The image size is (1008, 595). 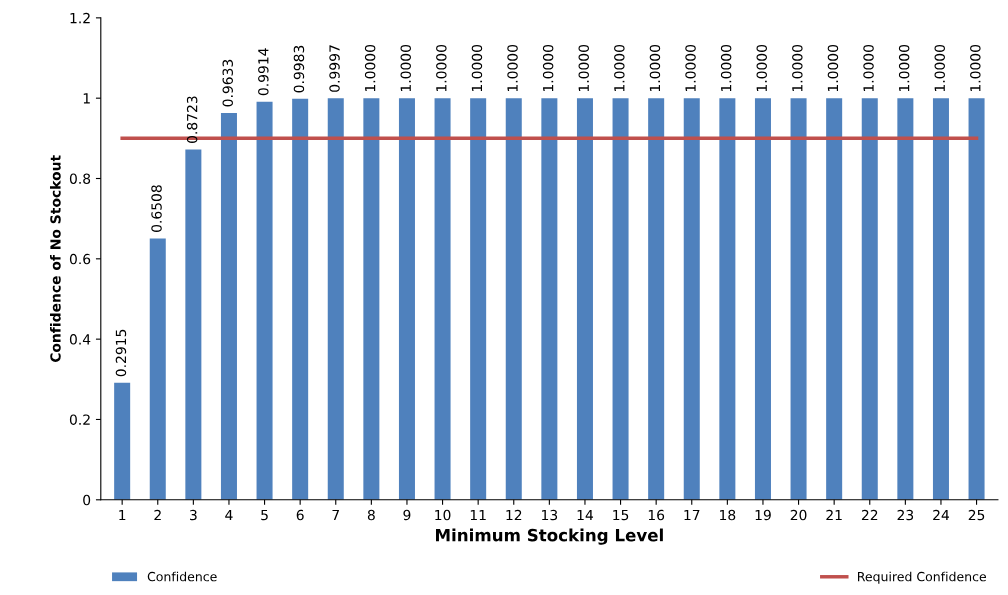 I want to click on x-tick-label: 17, so click(x=692, y=515).